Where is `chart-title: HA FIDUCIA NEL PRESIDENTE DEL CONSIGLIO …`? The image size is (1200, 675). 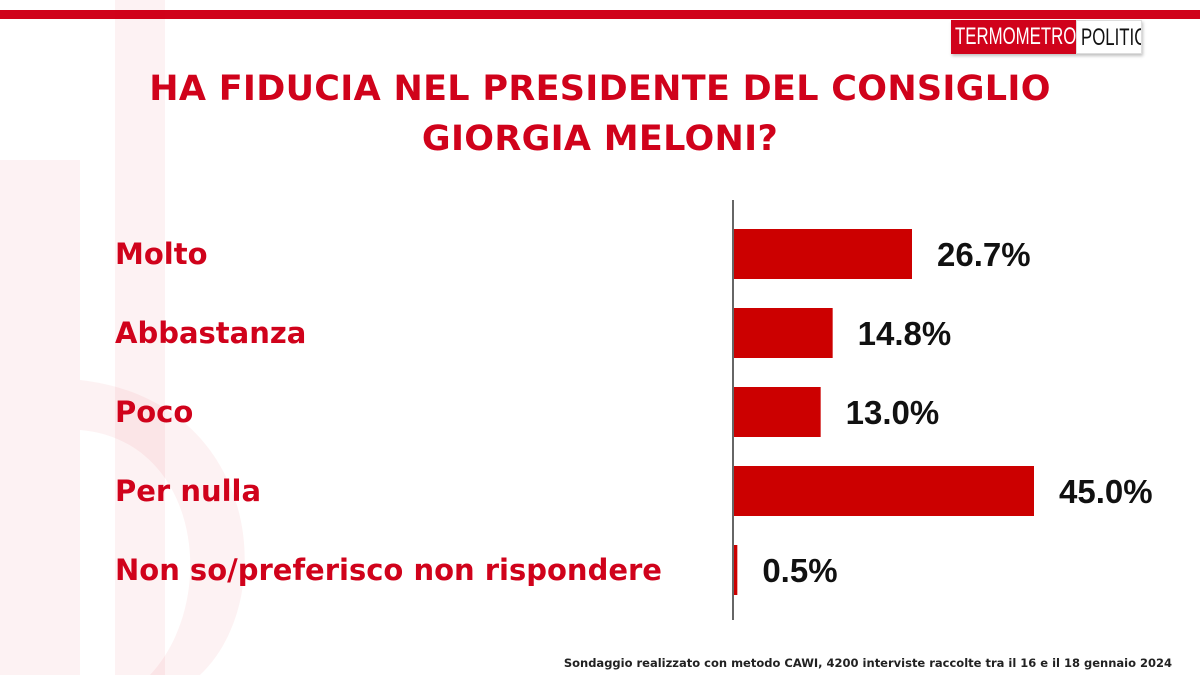 chart-title: HA FIDUCIA NEL PRESIDENTE DEL CONSIGLIO … is located at coordinates (600, 114).